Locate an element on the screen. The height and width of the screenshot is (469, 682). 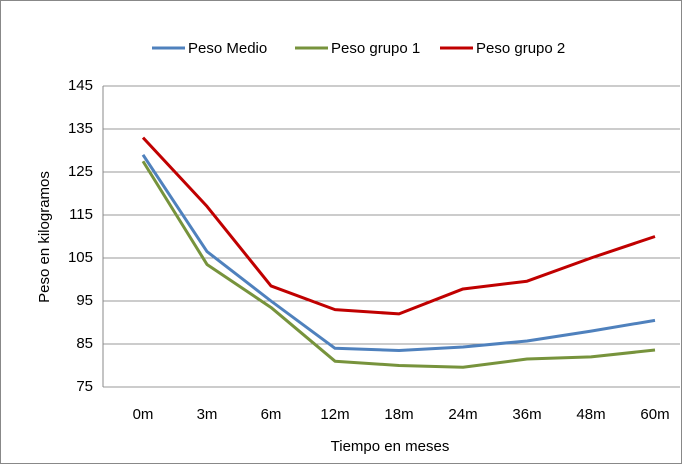
y-axis-label: Peso en kilogramos is located at coordinates (44, 237).